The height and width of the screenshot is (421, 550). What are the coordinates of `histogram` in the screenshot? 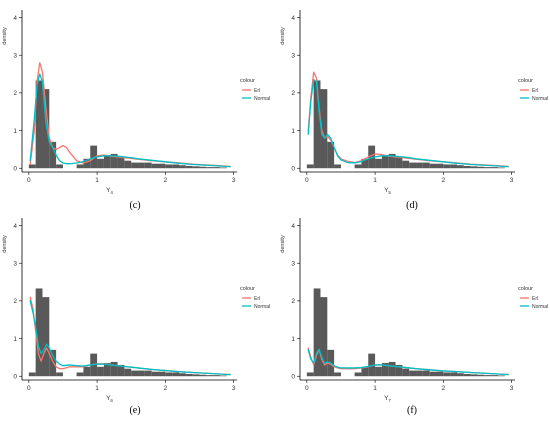 It's located at (405, 124).